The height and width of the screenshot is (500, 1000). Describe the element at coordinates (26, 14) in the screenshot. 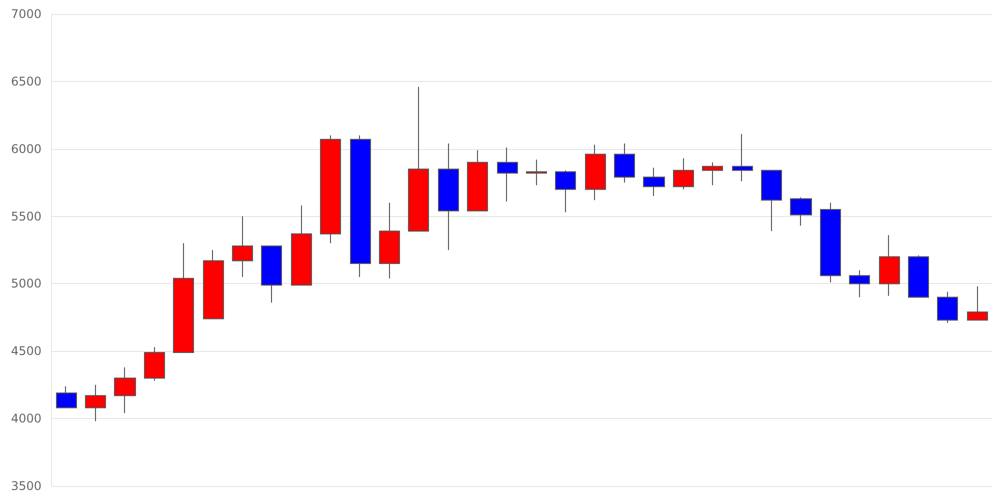

I see `y-tick-label: 7000` at that location.